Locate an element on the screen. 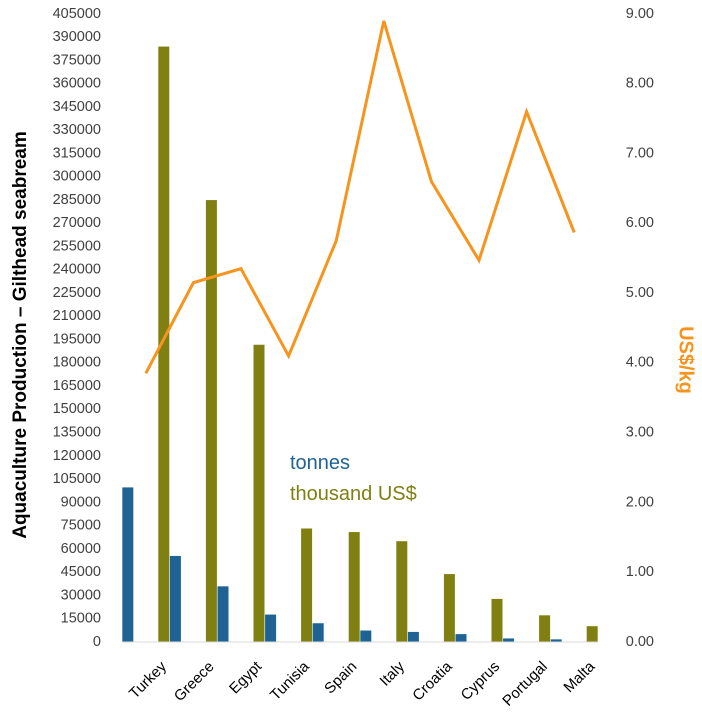 The width and height of the screenshot is (702, 719). y-tick-label: 375000 is located at coordinates (77, 60).